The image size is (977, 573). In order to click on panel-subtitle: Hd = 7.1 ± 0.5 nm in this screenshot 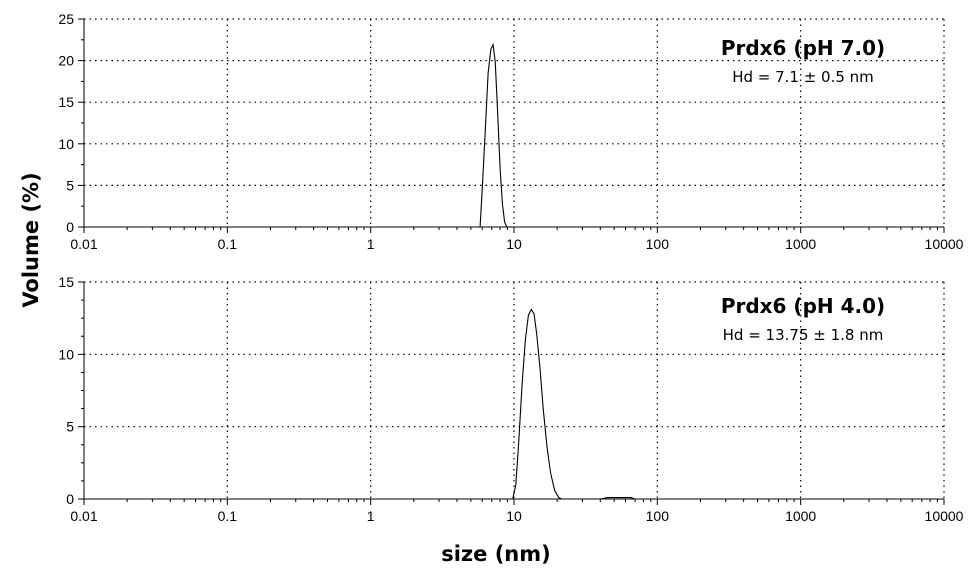, I will do `click(803, 77)`.